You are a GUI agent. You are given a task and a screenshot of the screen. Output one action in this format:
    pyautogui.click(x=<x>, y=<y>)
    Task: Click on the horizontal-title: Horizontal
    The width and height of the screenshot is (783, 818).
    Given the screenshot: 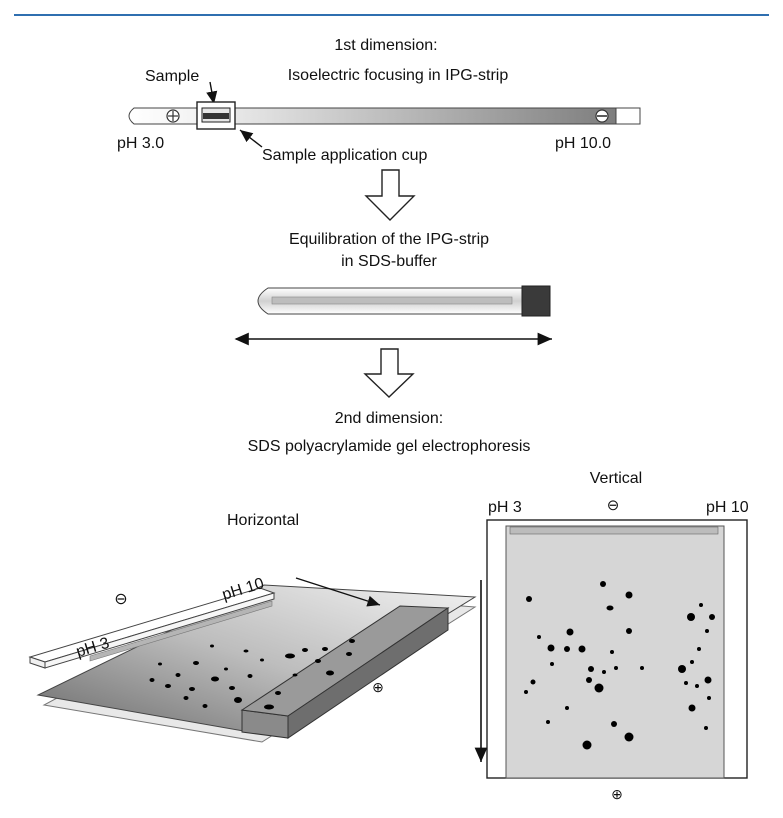 What is the action you would take?
    pyautogui.click(x=263, y=520)
    